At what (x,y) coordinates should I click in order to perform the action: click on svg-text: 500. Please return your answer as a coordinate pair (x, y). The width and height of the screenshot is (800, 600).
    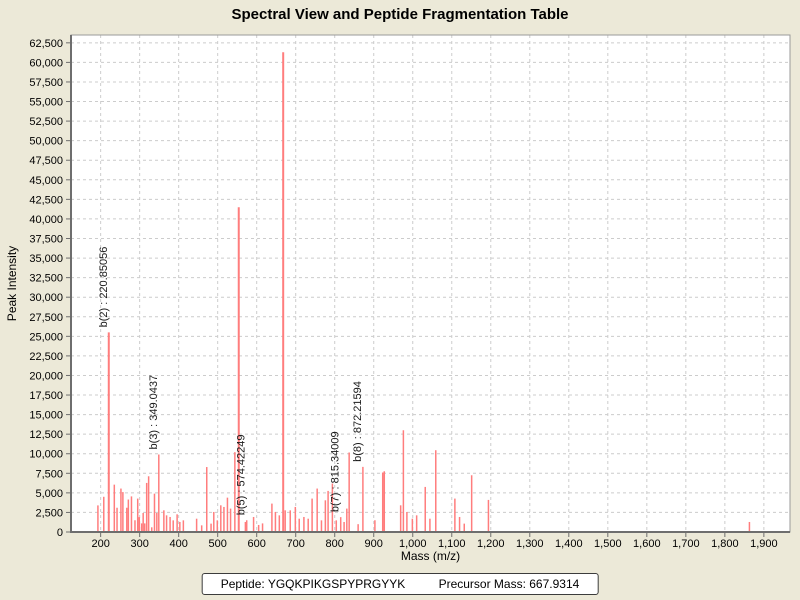
    Looking at the image, I should click on (218, 544).